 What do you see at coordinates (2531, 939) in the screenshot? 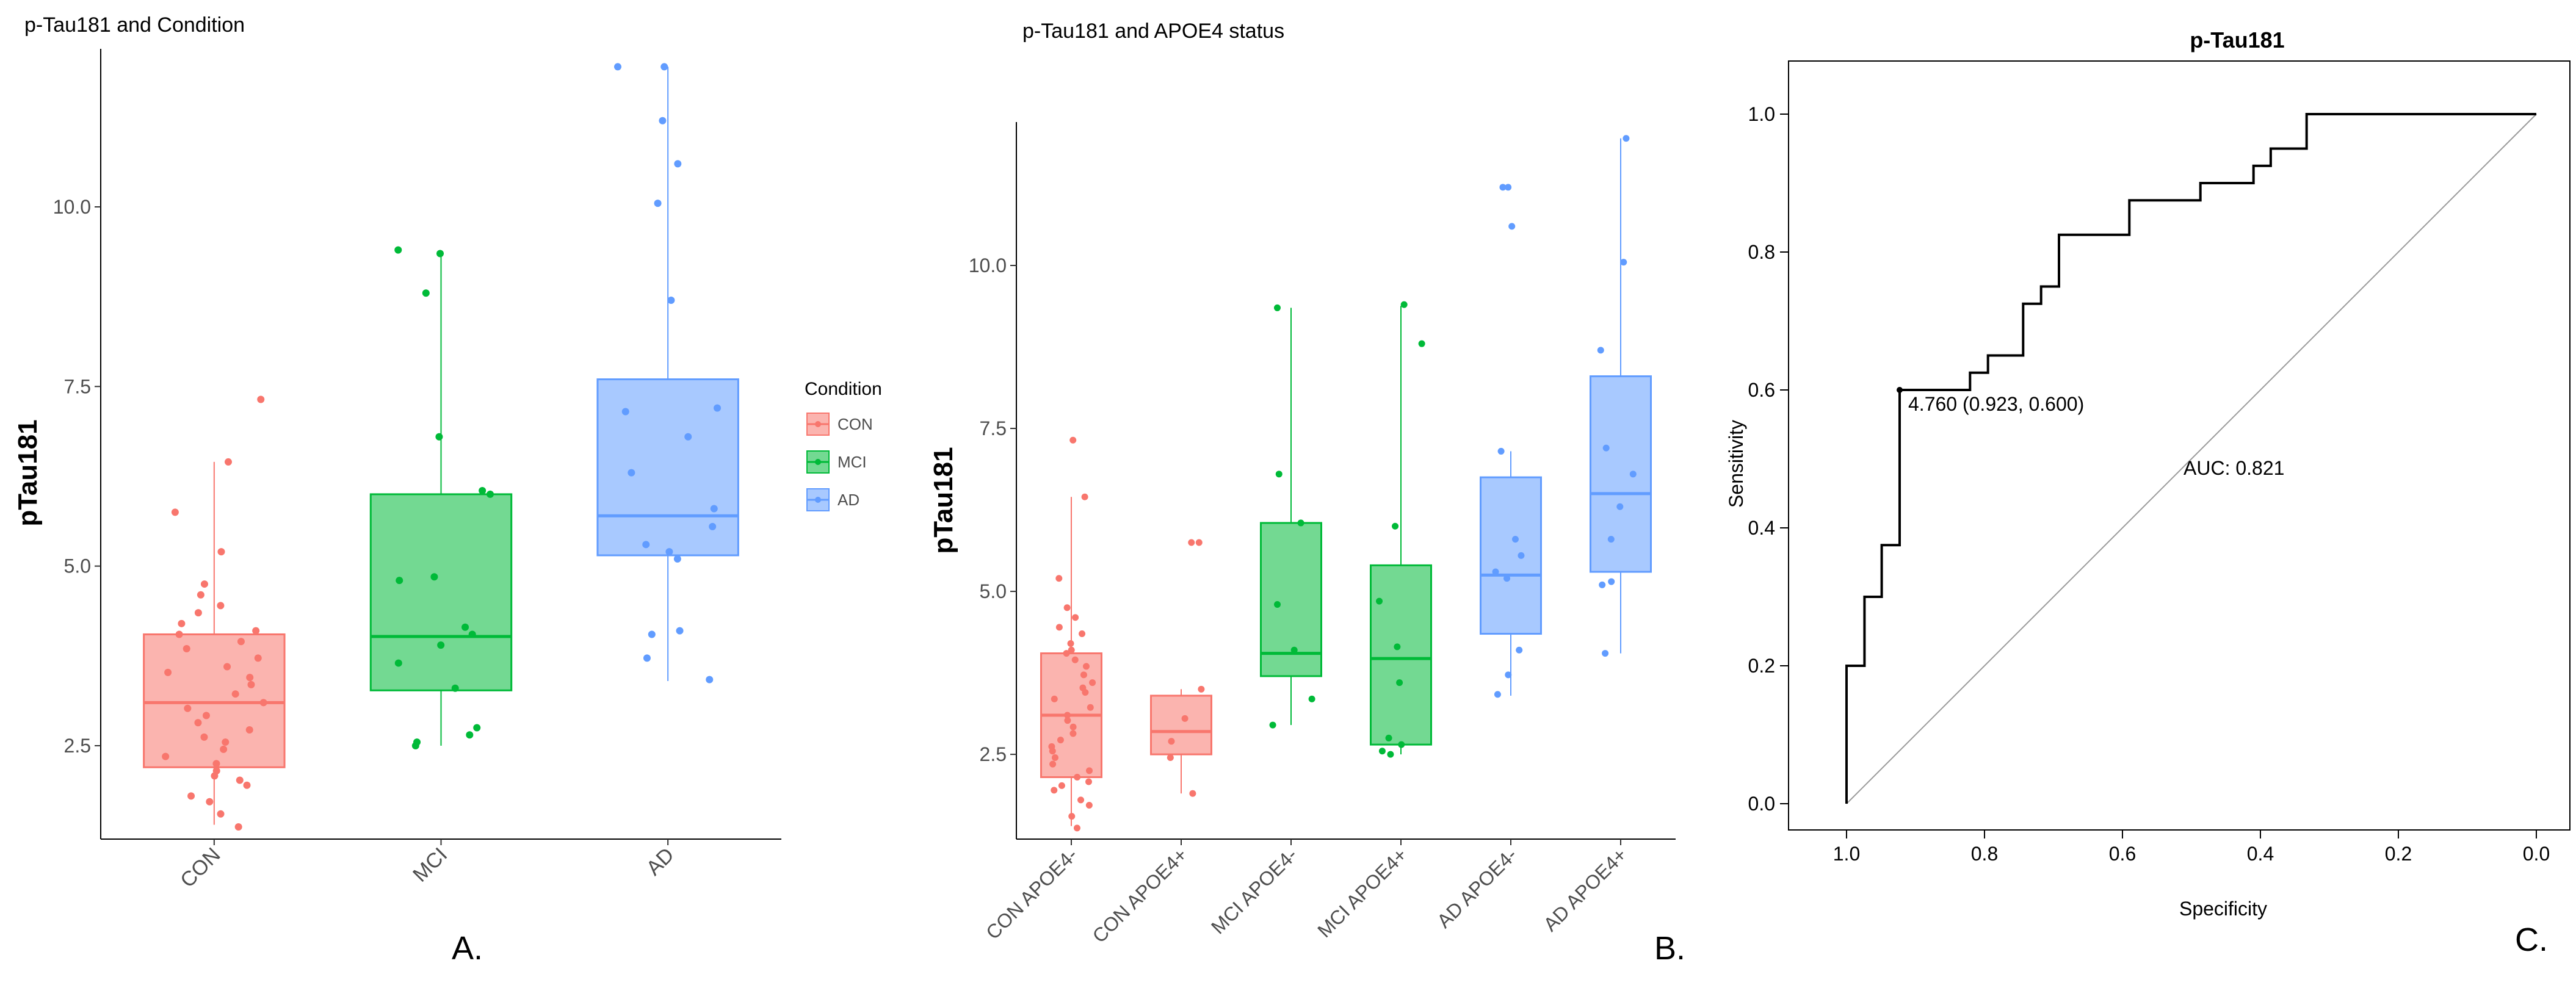
I see `panel-c-label: C.` at bounding box center [2531, 939].